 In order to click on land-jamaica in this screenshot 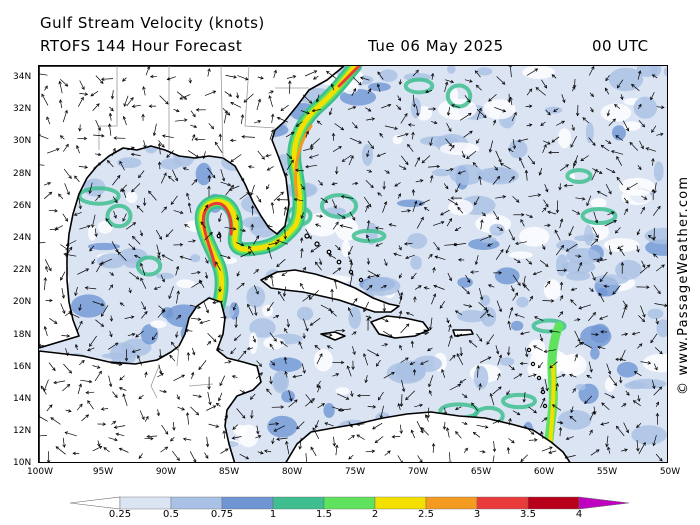, I will do `click(333, 336)`.